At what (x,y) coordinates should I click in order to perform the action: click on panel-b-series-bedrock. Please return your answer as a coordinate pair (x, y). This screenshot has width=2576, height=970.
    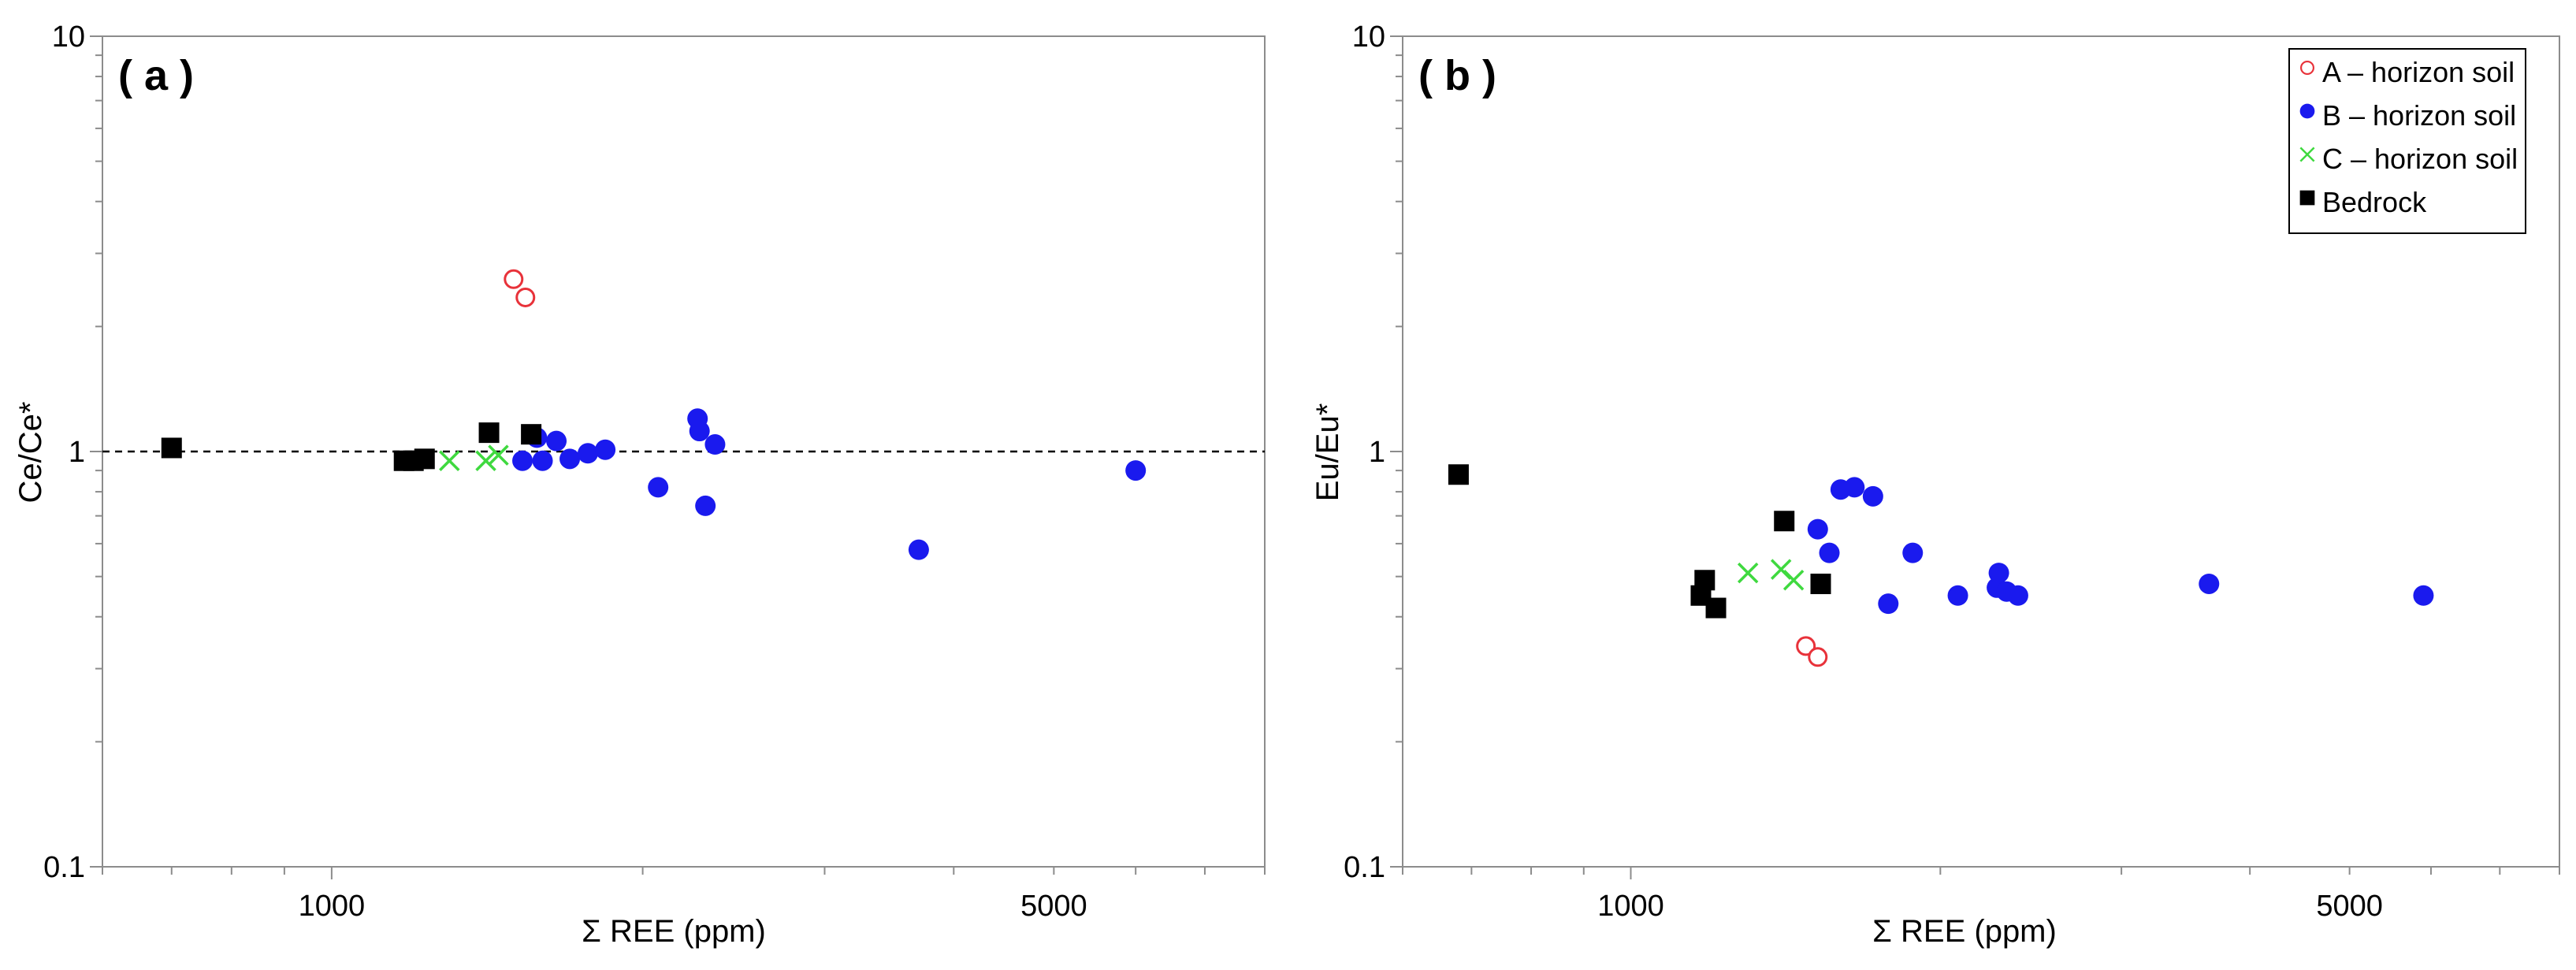
    Looking at the image, I should click on (1639, 541).